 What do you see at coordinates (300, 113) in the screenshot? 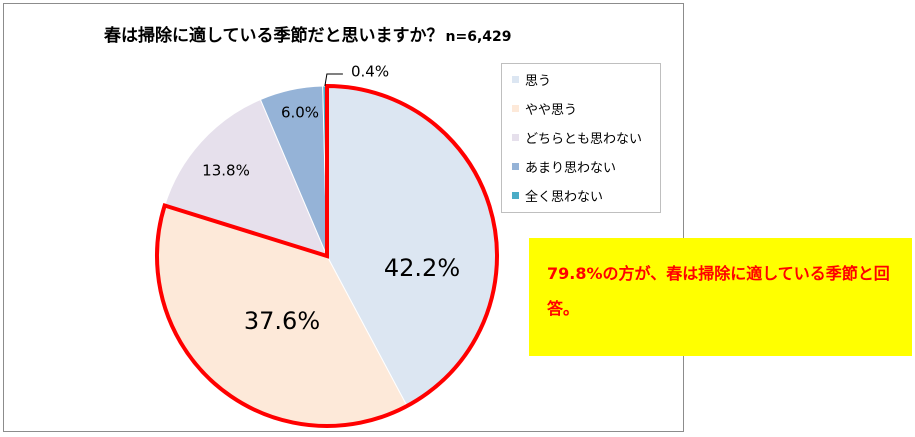
I see `slice-data-label: 6.0%` at bounding box center [300, 113].